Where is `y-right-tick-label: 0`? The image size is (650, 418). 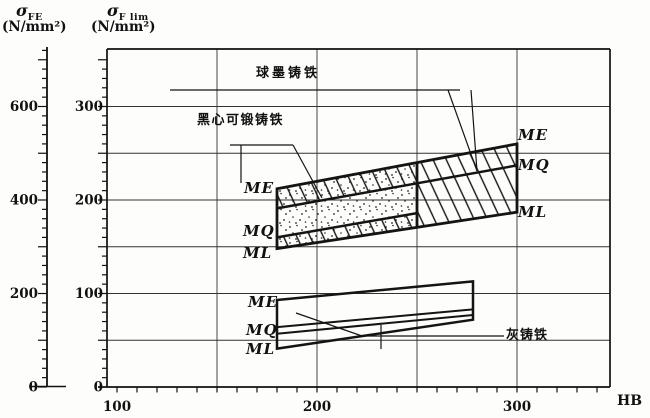
y-right-tick-label: 0 is located at coordinates (98, 388).